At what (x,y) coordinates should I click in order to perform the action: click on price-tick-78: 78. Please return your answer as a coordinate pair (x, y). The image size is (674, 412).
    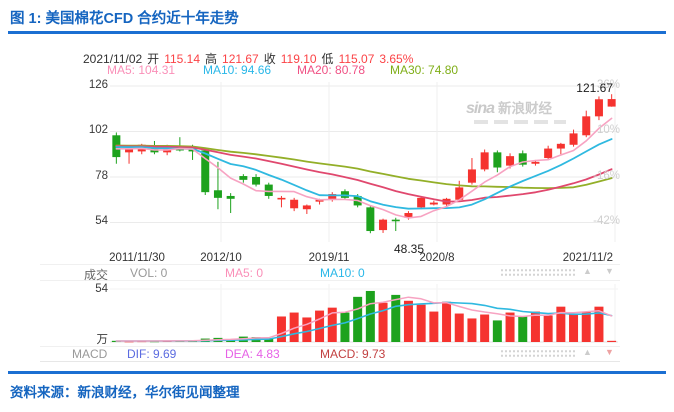
    Looking at the image, I should click on (101, 175).